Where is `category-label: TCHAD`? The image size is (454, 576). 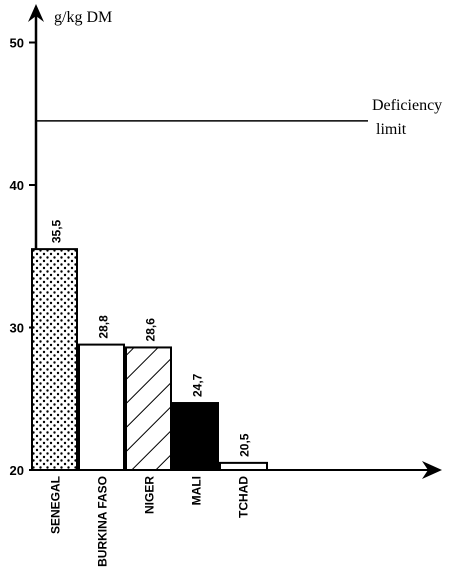
category-label: TCHAD is located at coordinates (244, 497).